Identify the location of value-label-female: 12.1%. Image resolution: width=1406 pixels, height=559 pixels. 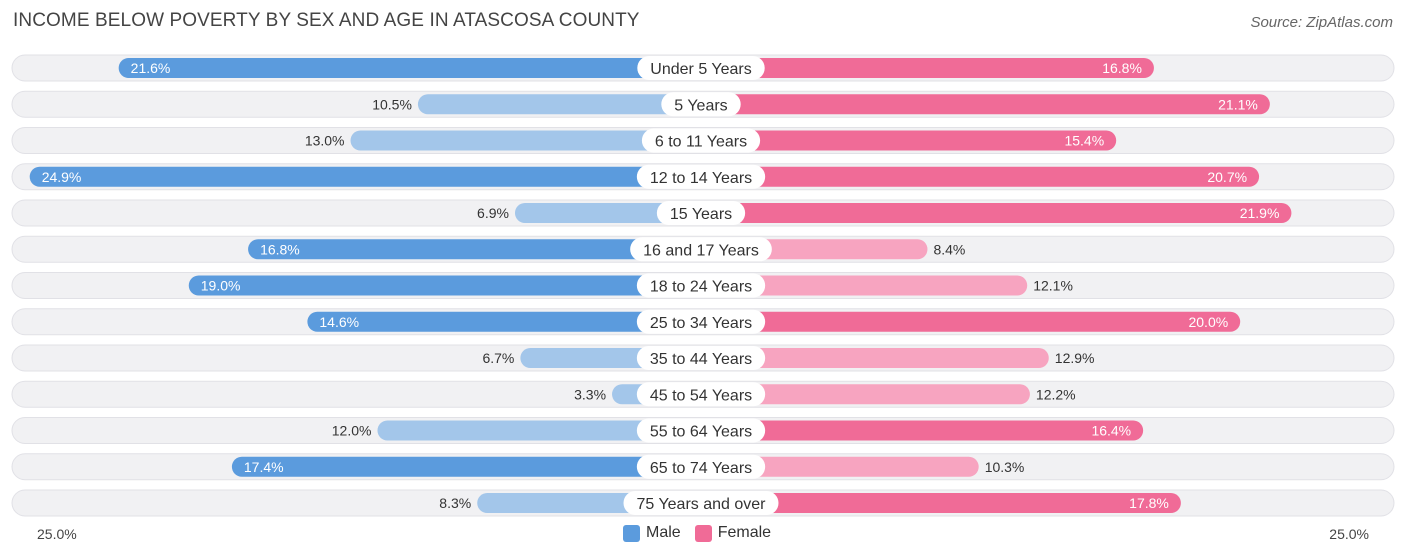
(1053, 286).